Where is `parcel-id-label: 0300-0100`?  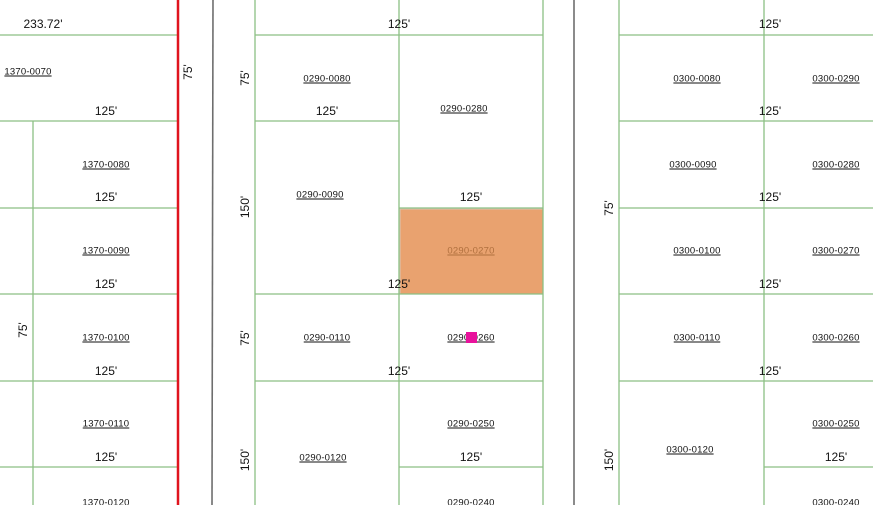
parcel-id-label: 0300-0100 is located at coordinates (697, 251).